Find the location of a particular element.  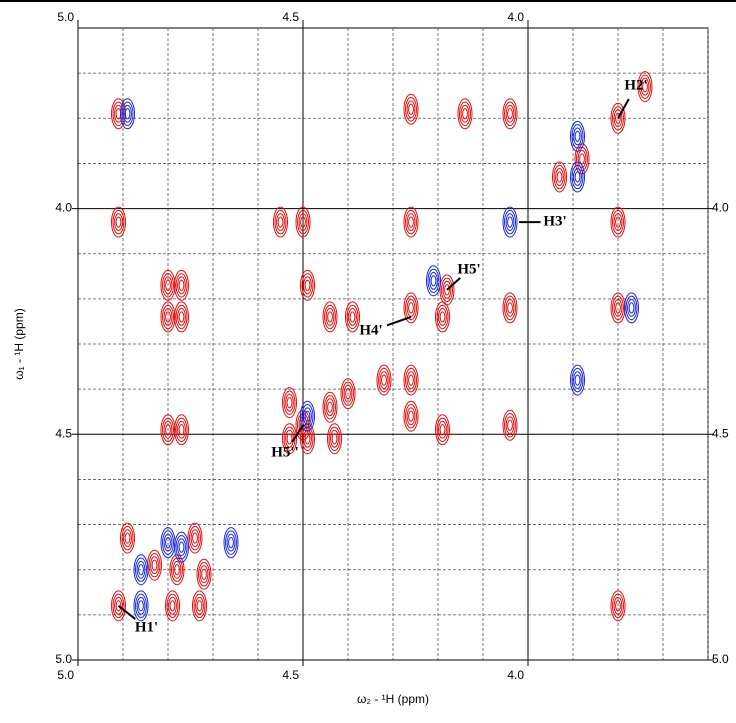

x-tick-label: 5.0 is located at coordinates (65, 675).